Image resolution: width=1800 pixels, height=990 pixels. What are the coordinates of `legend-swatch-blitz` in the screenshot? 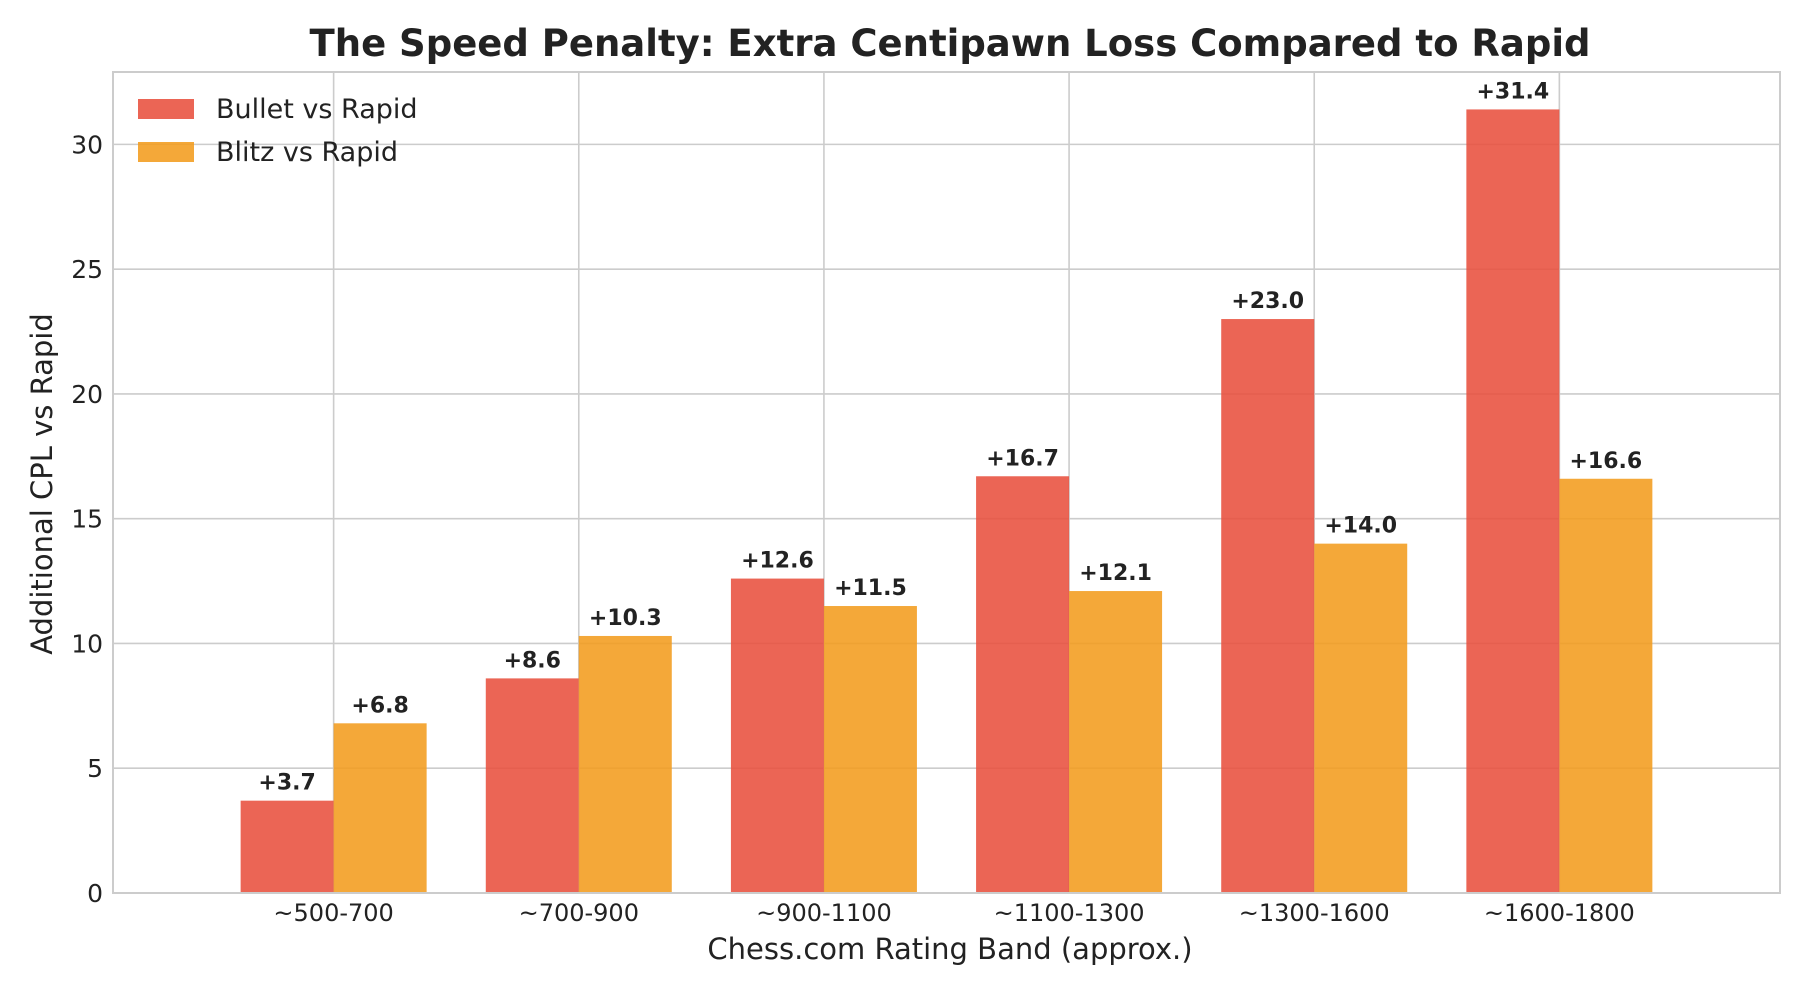 It's located at (166, 152).